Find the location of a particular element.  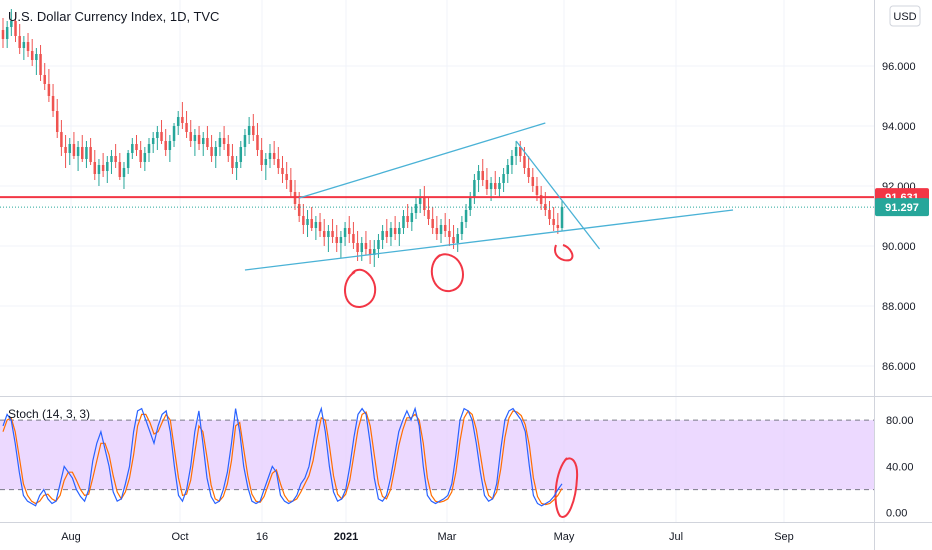

price-tick-label: 90.000 is located at coordinates (899, 247).